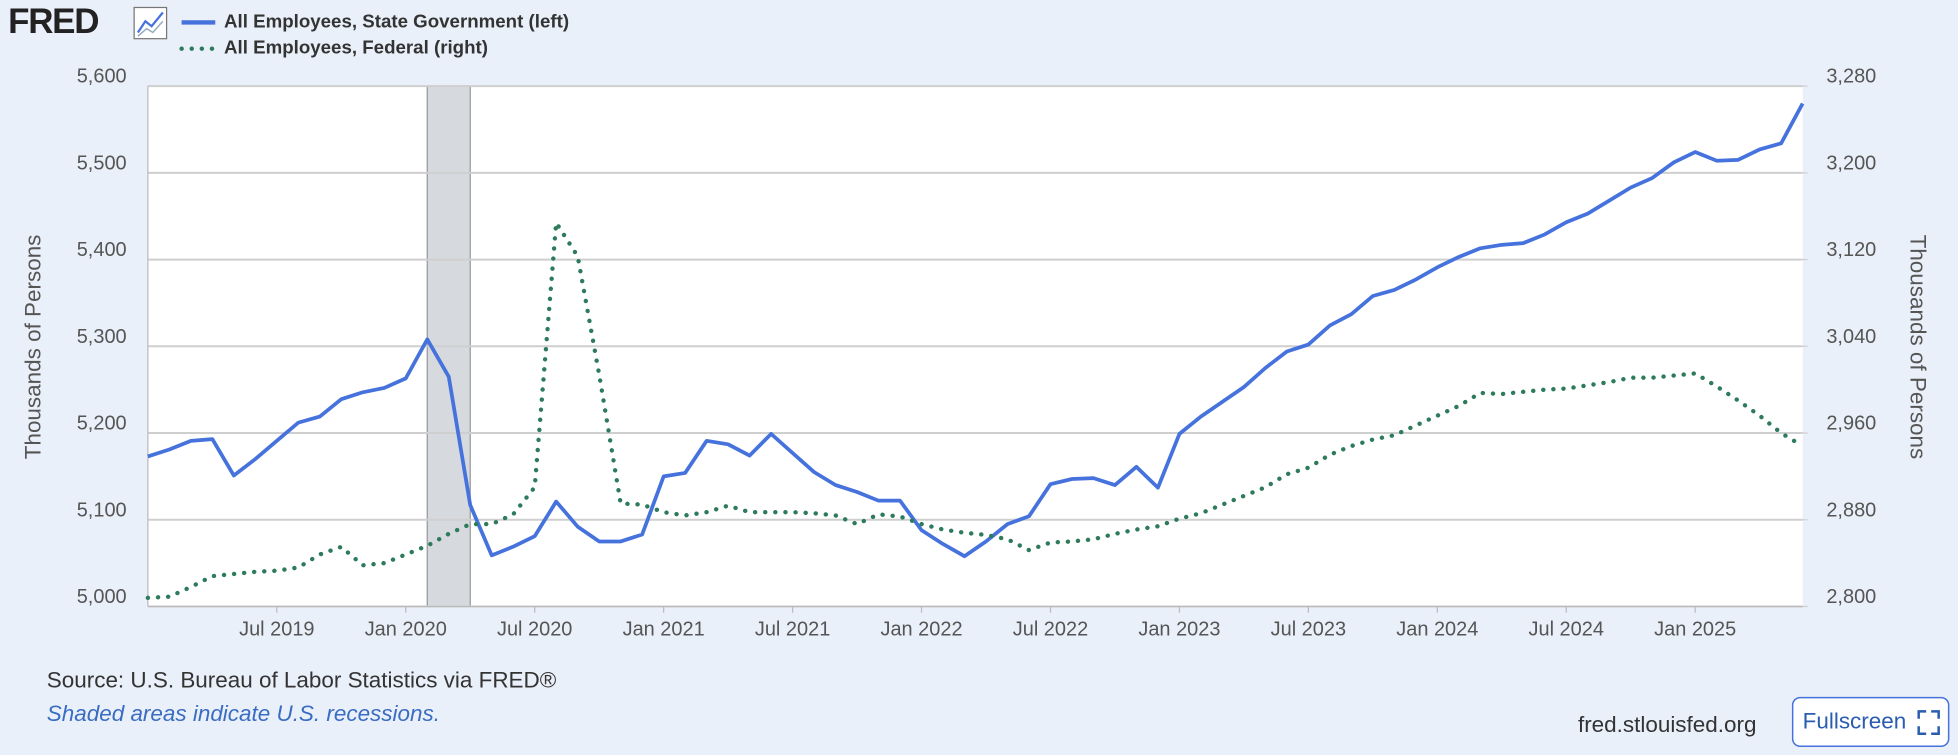 The width and height of the screenshot is (1958, 755). Describe the element at coordinates (1437, 629) in the screenshot. I see `x-tick-label: Jan 2024` at that location.